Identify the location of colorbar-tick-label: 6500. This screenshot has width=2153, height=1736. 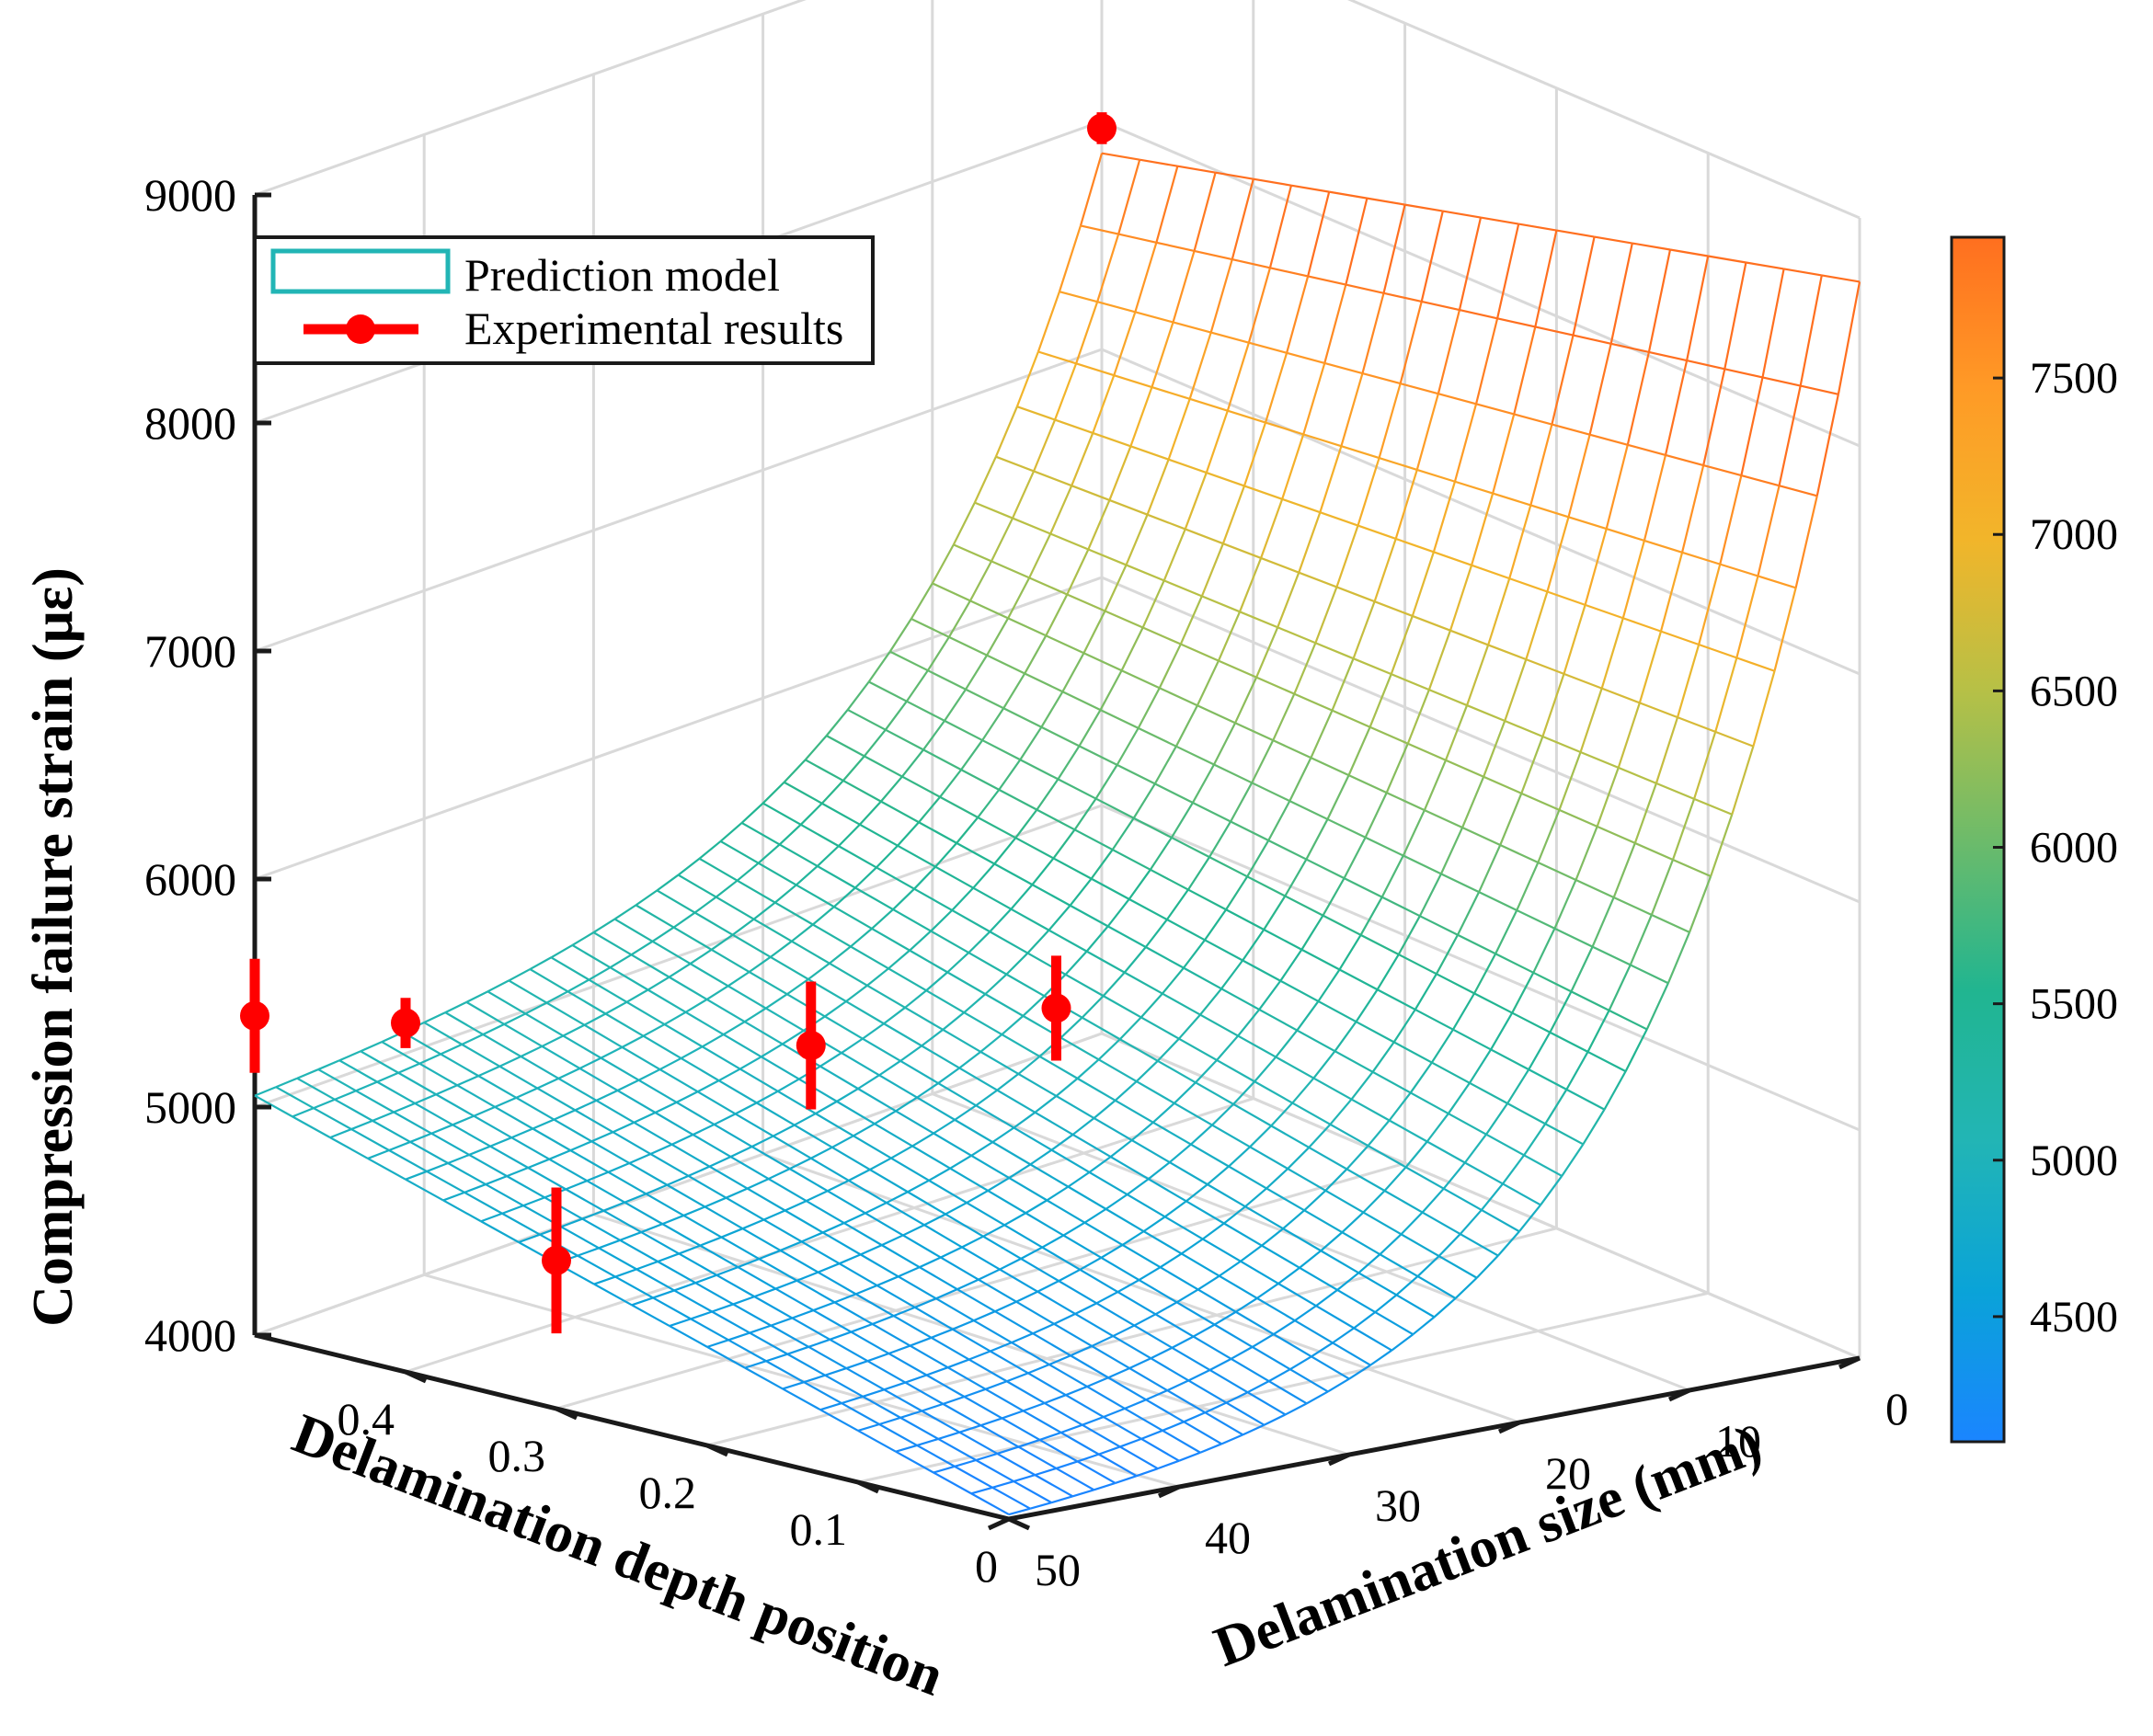
(2074, 691).